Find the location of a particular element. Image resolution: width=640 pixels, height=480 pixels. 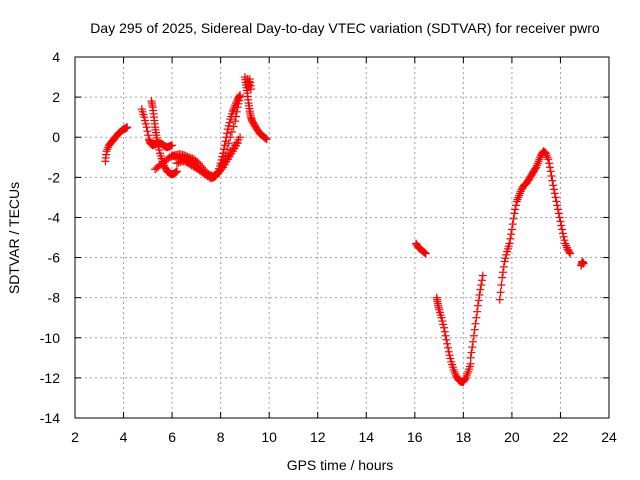

x-tick-label: 10 is located at coordinates (269, 437).